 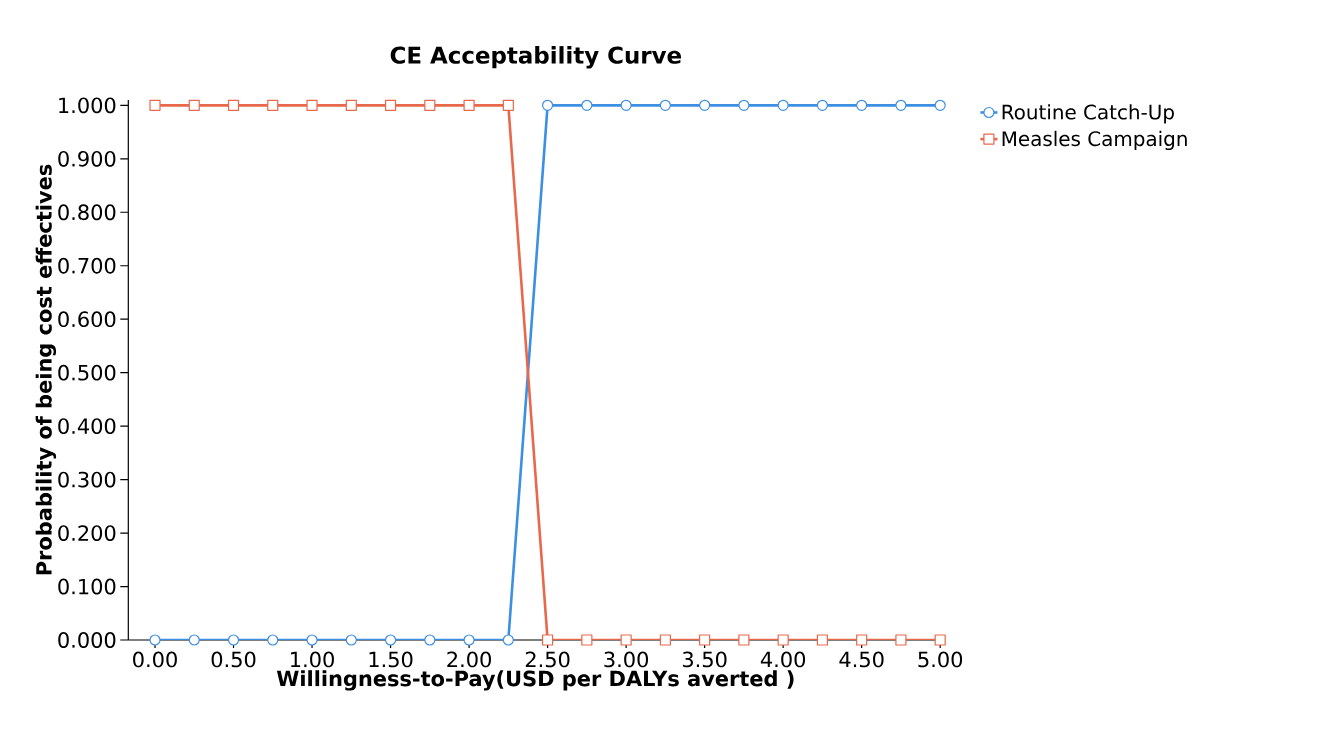 What do you see at coordinates (783, 659) in the screenshot?
I see `x-tick-label: 4.00` at bounding box center [783, 659].